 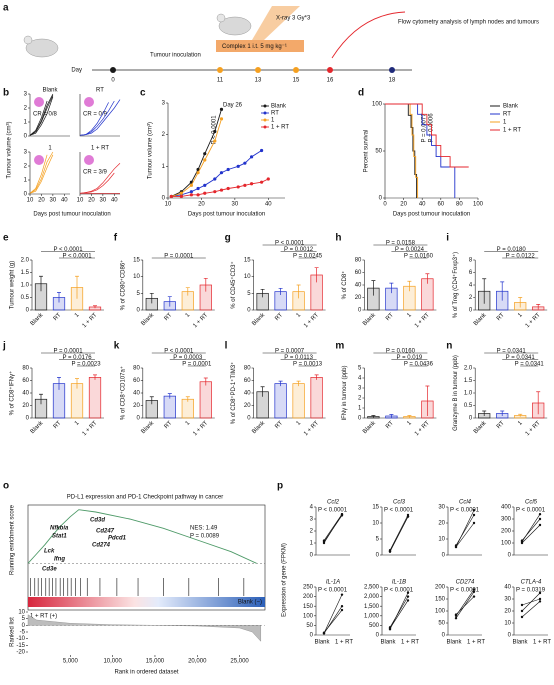 I want to click on y-axis-label: Running enrichment score, so click(x=13, y=539).